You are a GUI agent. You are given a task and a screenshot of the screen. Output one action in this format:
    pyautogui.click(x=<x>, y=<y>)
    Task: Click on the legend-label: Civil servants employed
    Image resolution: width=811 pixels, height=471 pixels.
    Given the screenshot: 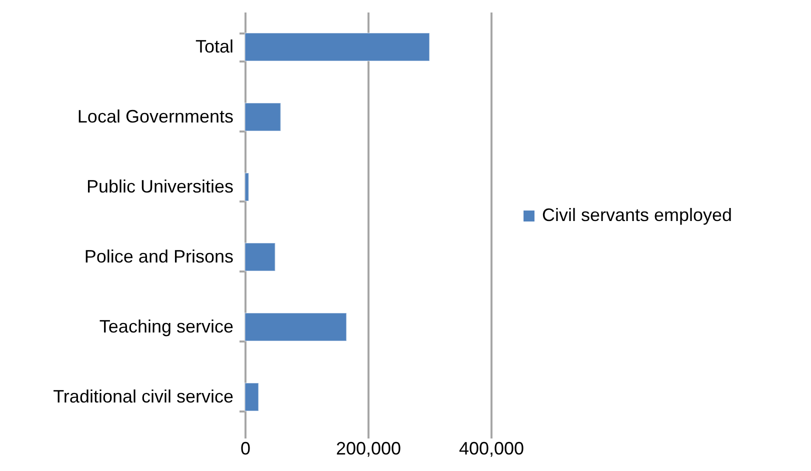 What is the action you would take?
    pyautogui.click(x=637, y=215)
    